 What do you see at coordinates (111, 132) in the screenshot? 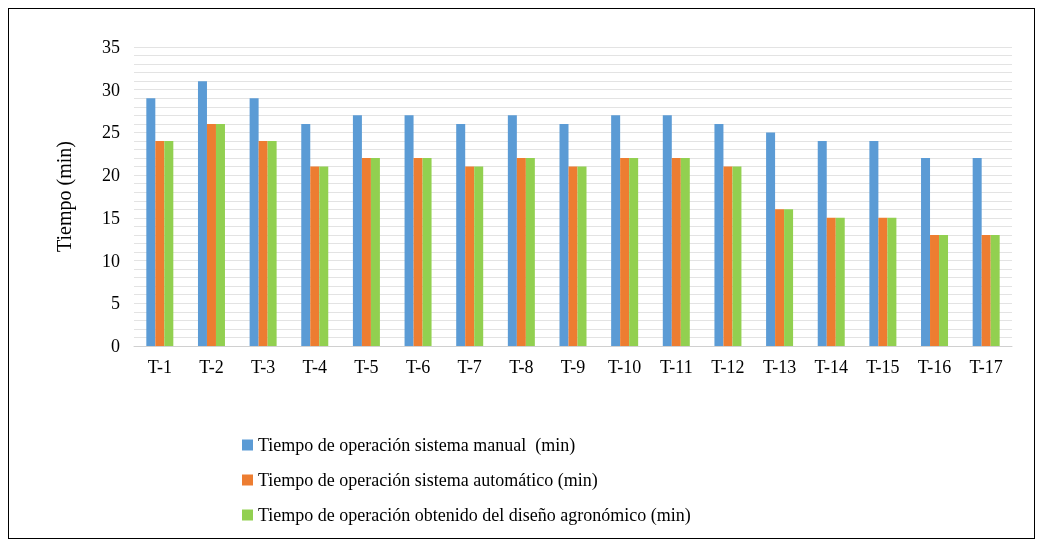
I see `y-tick-label: 25` at bounding box center [111, 132].